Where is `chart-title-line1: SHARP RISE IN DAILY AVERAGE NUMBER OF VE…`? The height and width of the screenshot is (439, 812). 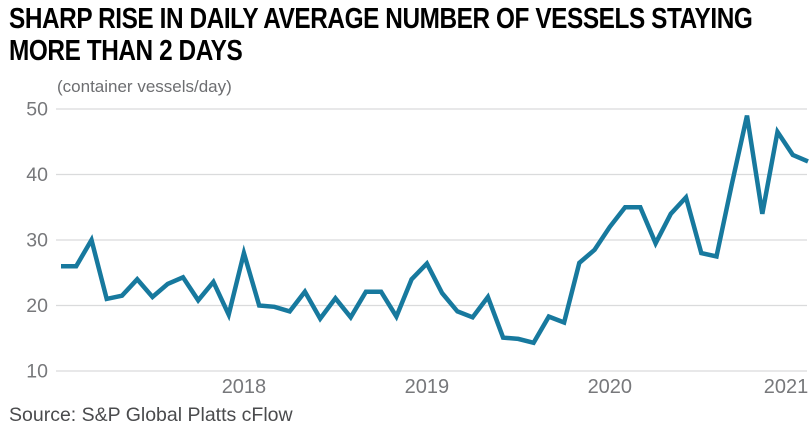 chart-title-line1: SHARP RISE IN DAILY AVERAGE NUMBER OF VE… is located at coordinates (381, 19).